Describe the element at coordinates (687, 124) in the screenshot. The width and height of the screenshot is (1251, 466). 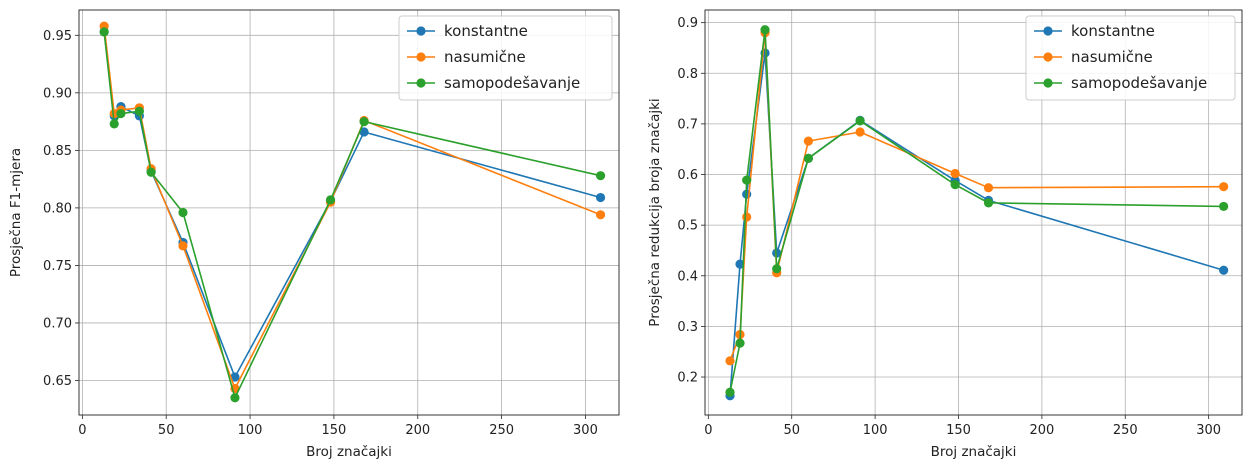
I see `y-tick-label: 0.7` at that location.